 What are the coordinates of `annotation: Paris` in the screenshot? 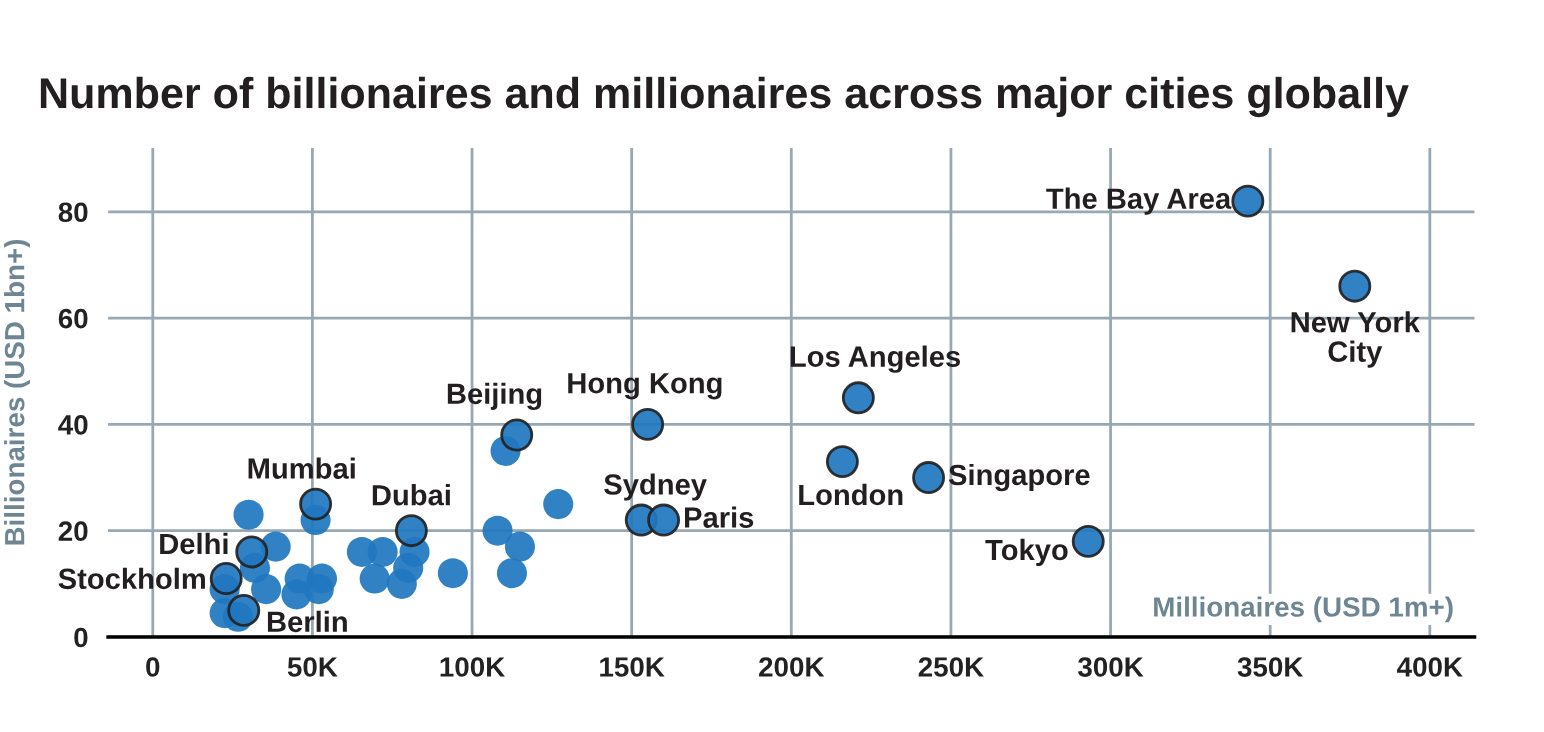 It's located at (719, 517).